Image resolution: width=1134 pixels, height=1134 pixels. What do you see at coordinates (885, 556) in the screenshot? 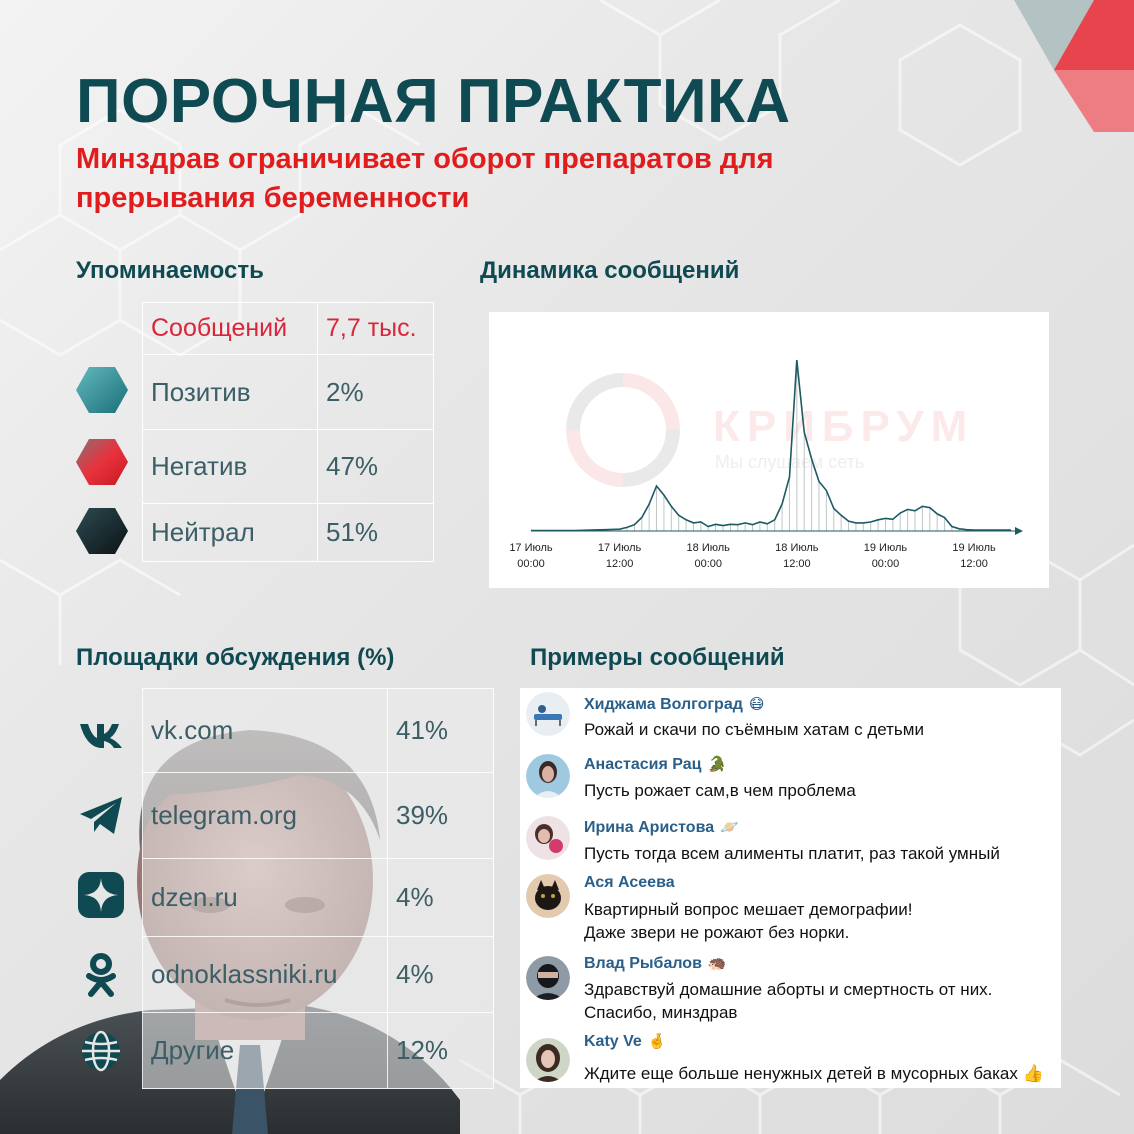
I see `chart-x-tick-label: 19 Июль 00:00` at bounding box center [885, 556].